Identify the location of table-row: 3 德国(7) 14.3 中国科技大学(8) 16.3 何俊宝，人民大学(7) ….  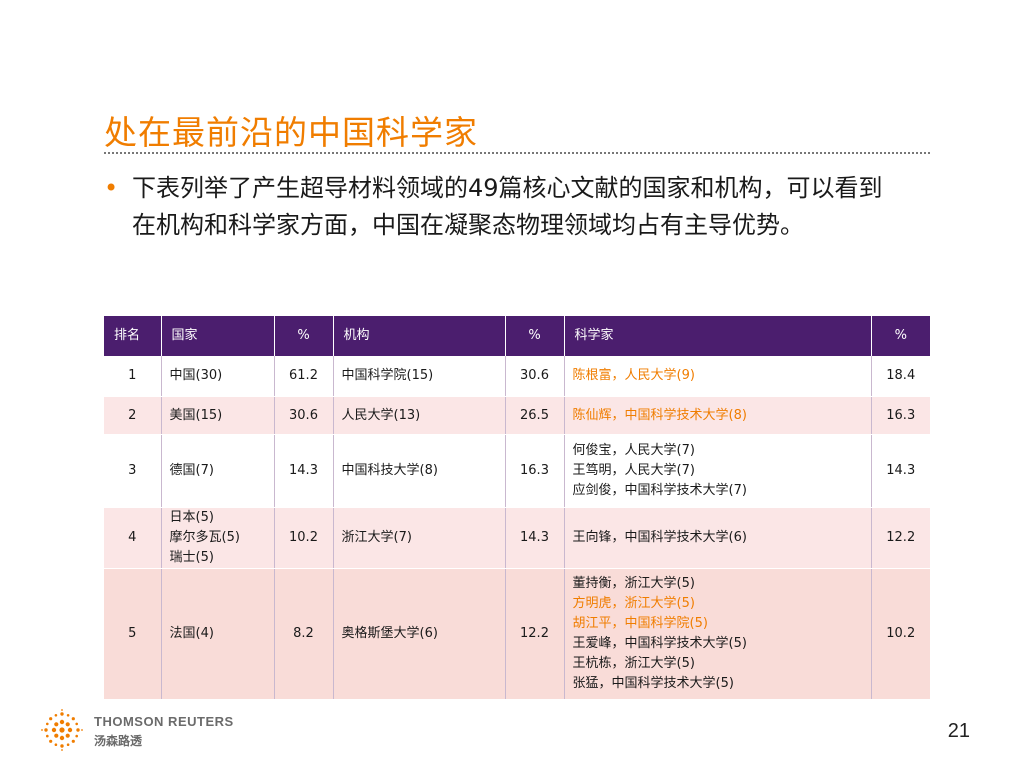
(517, 471).